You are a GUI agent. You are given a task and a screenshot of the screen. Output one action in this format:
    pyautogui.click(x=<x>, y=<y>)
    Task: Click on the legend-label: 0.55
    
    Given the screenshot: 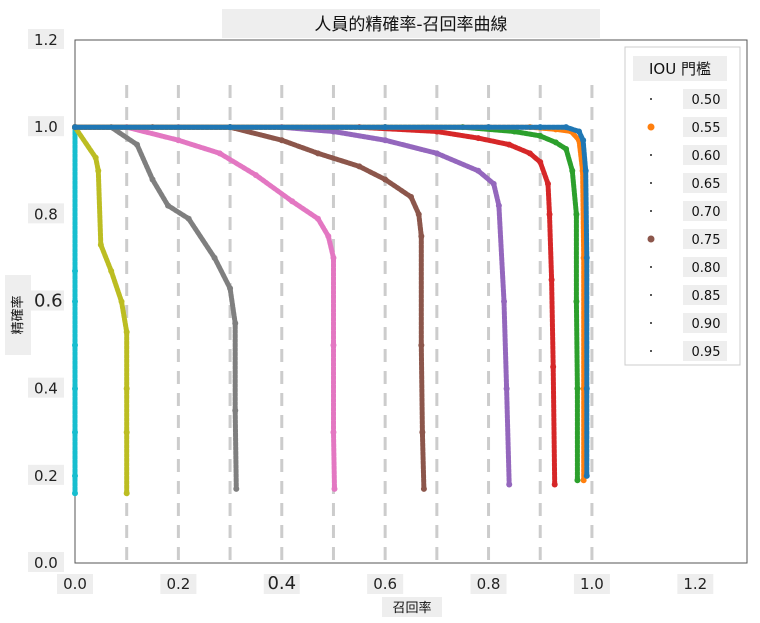 What is the action you would take?
    pyautogui.click(x=706, y=128)
    